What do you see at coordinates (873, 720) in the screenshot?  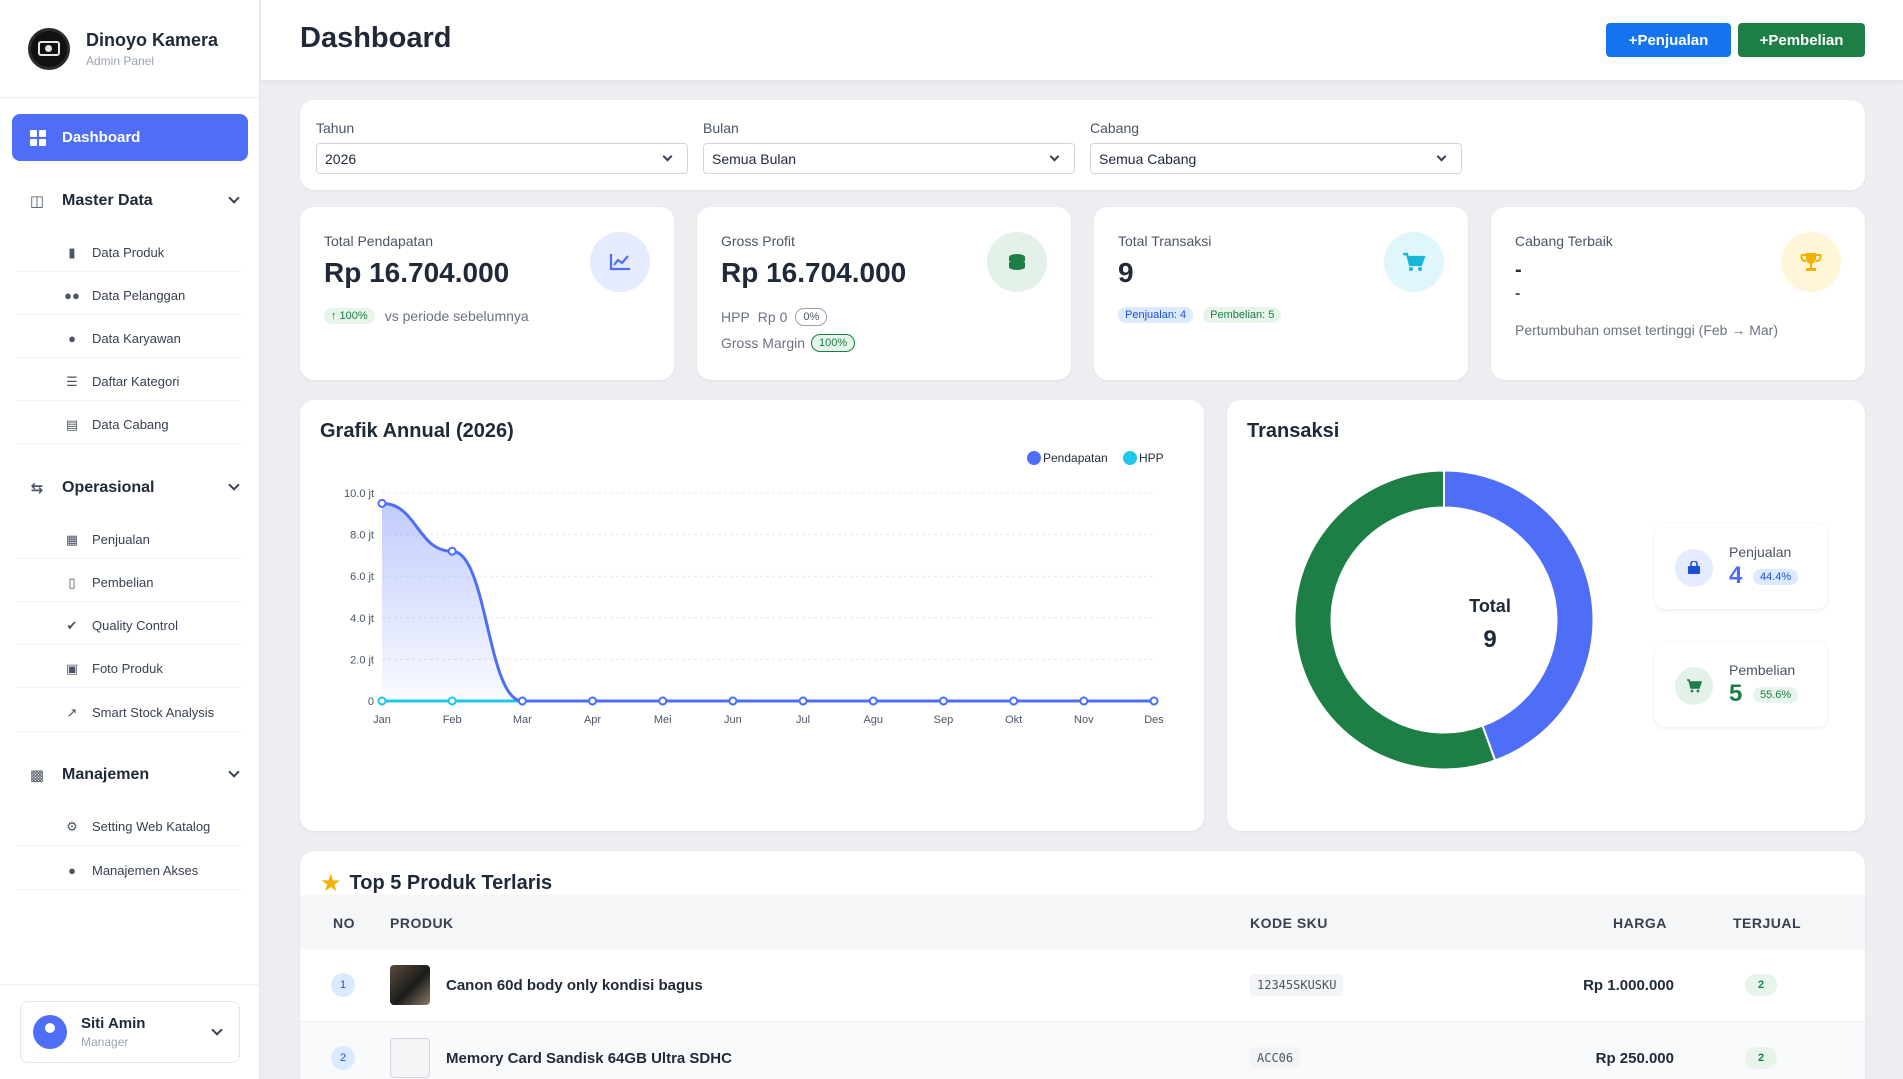 I see `x-tick-label: Agu` at bounding box center [873, 720].